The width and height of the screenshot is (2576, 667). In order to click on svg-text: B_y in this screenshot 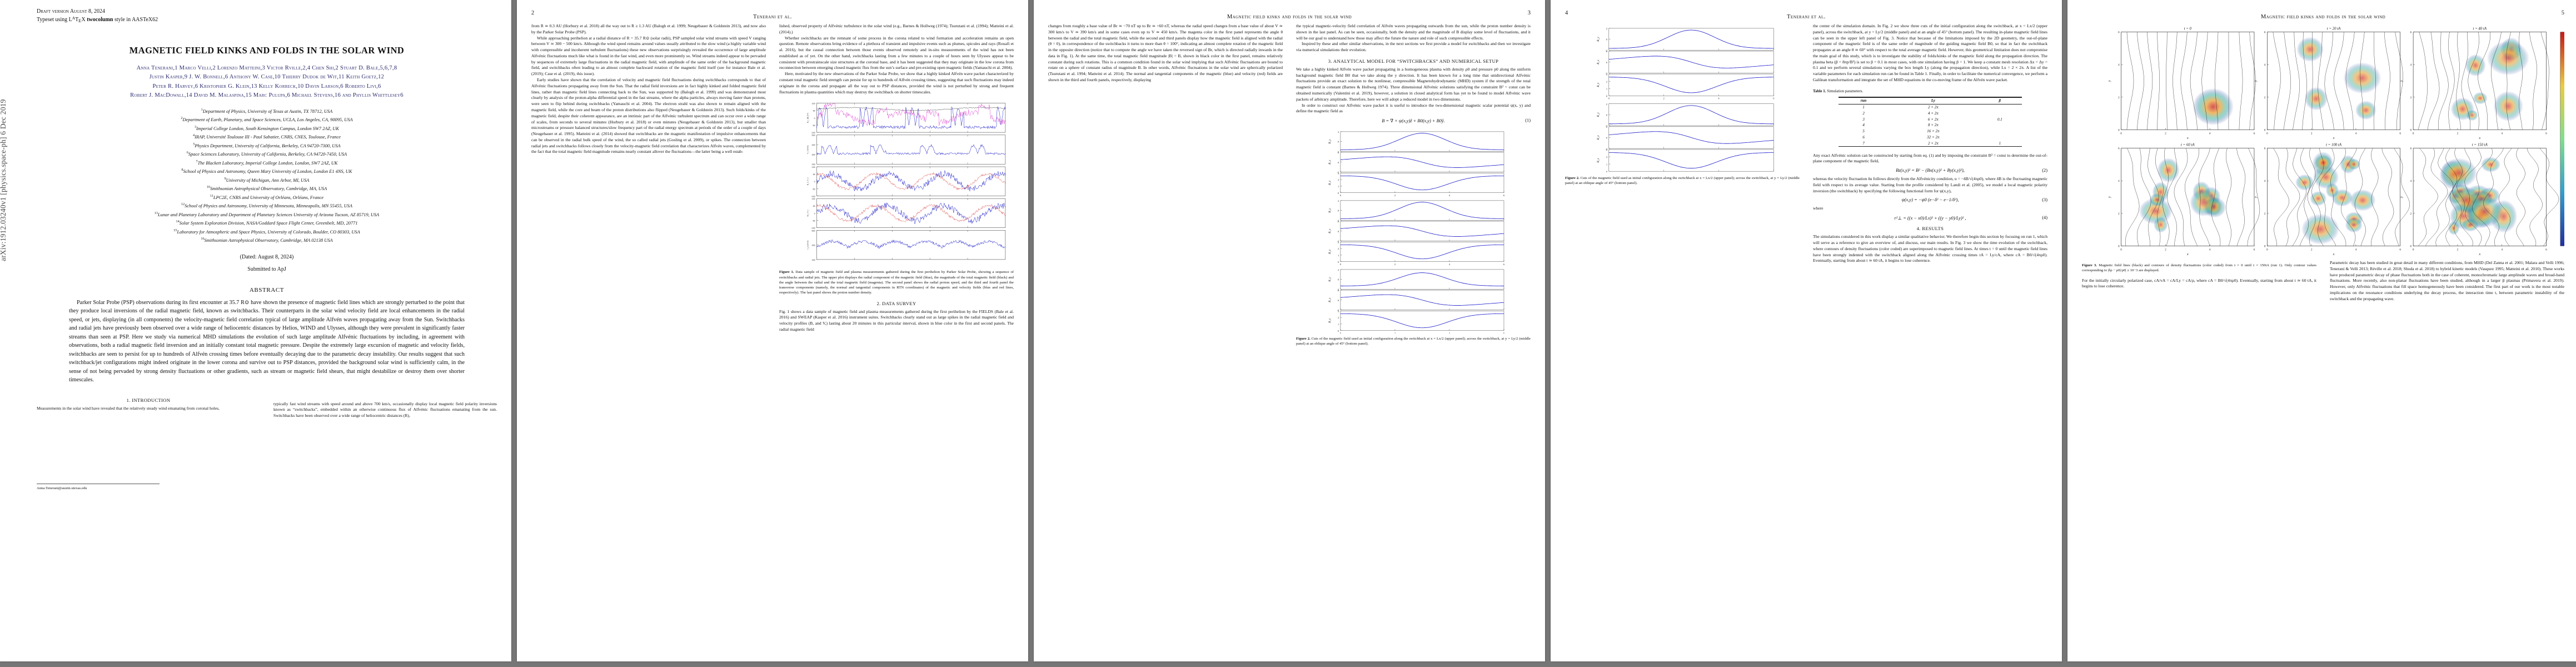, I will do `click(1330, 141)`.